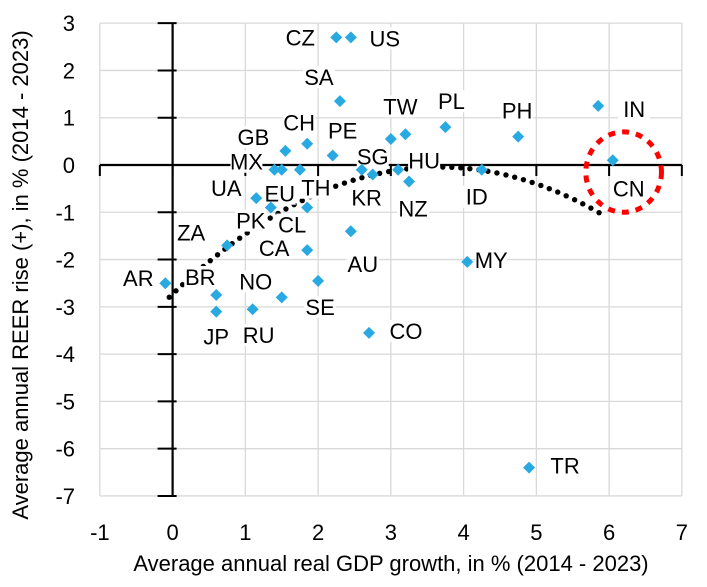 Image resolution: width=707 pixels, height=587 pixels. What do you see at coordinates (398, 169) in the screenshot?
I see `data-point-HU` at bounding box center [398, 169].